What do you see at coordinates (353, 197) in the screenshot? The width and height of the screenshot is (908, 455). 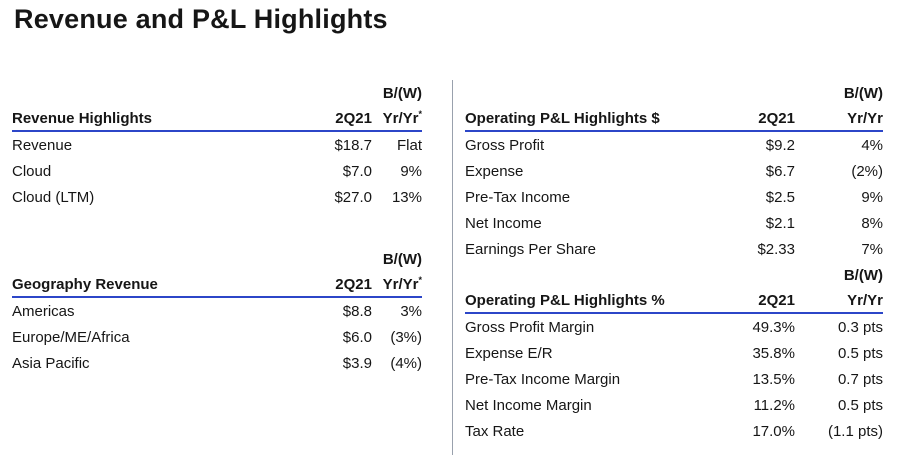 I see `value-2q21: $27.0` at bounding box center [353, 197].